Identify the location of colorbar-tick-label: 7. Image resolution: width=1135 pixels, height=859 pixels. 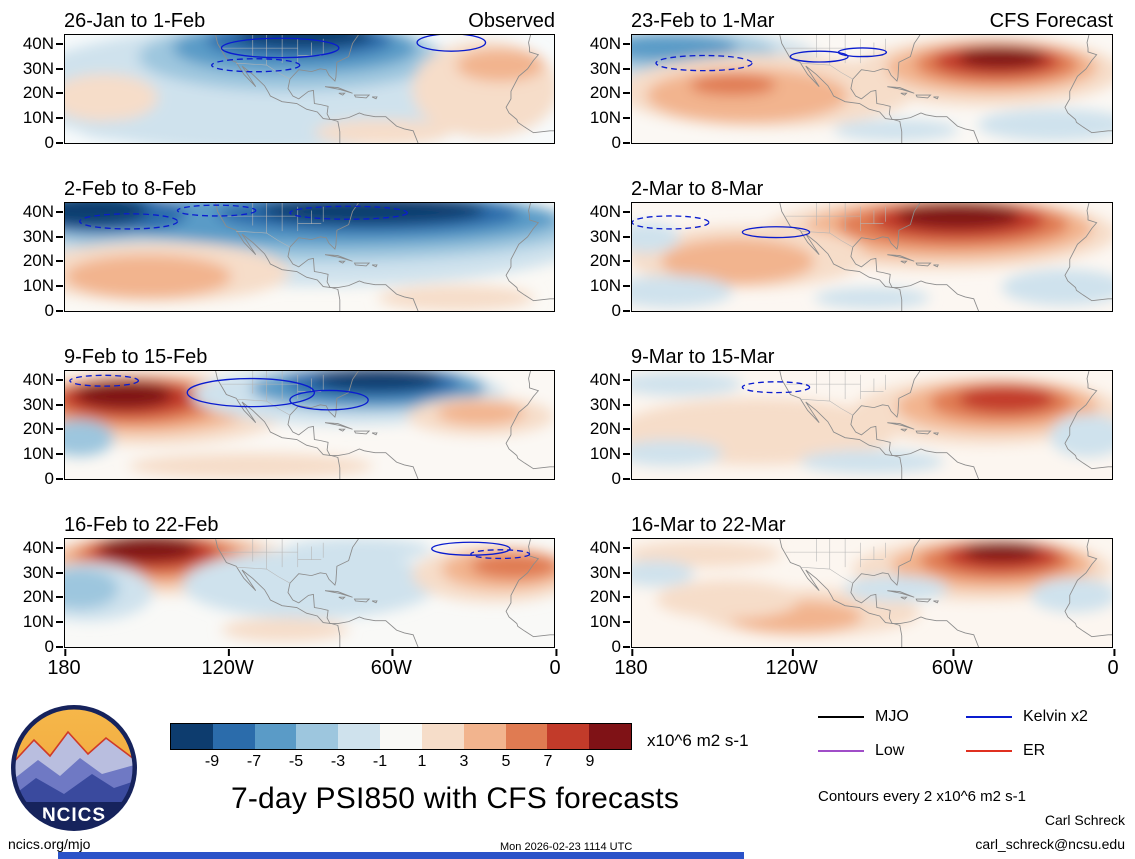
(548, 761).